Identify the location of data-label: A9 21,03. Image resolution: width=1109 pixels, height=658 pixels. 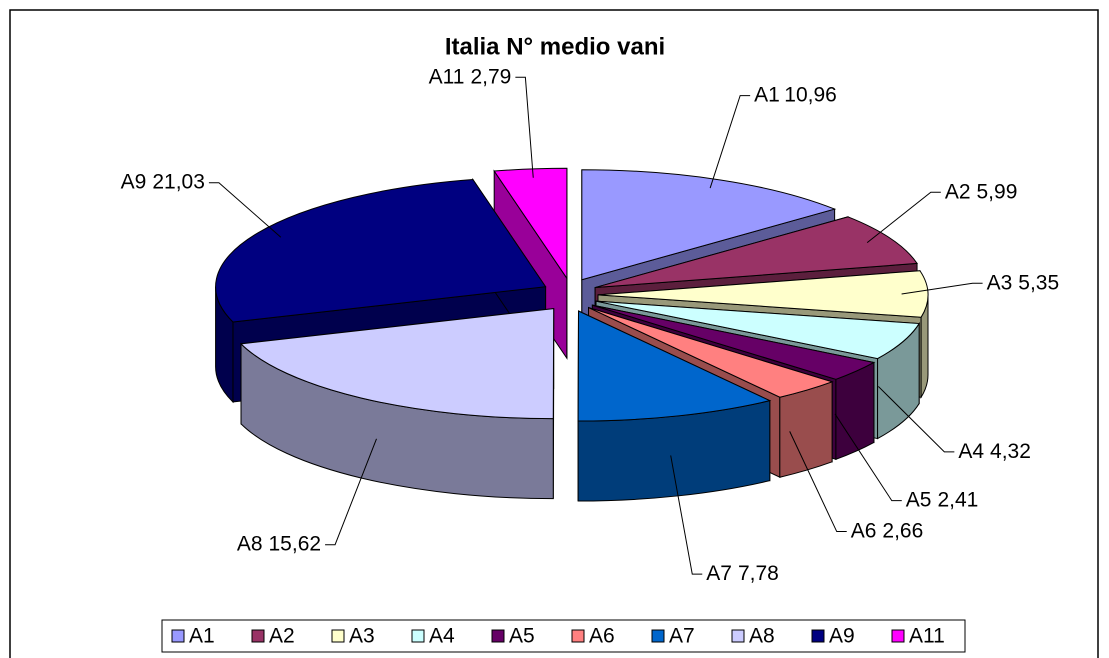
(163, 181).